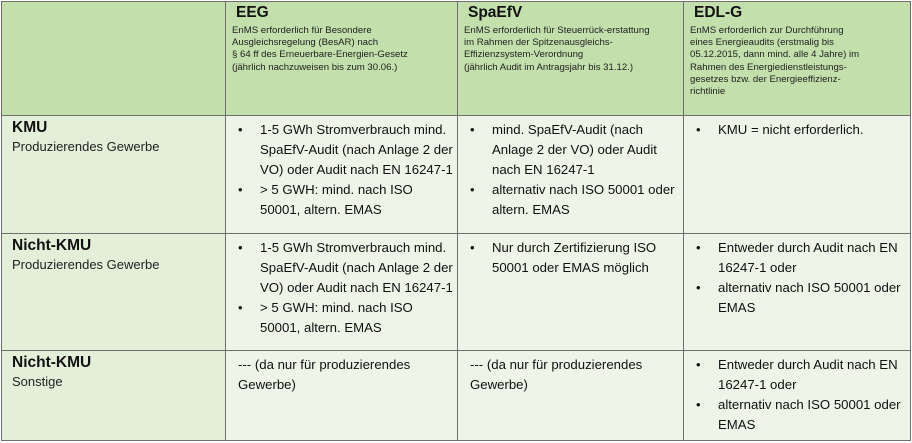 Image resolution: width=912 pixels, height=443 pixels. What do you see at coordinates (767, 30) in the screenshot?
I see `column-description-line: EnMS erforderlich zur Durchführung` at bounding box center [767, 30].